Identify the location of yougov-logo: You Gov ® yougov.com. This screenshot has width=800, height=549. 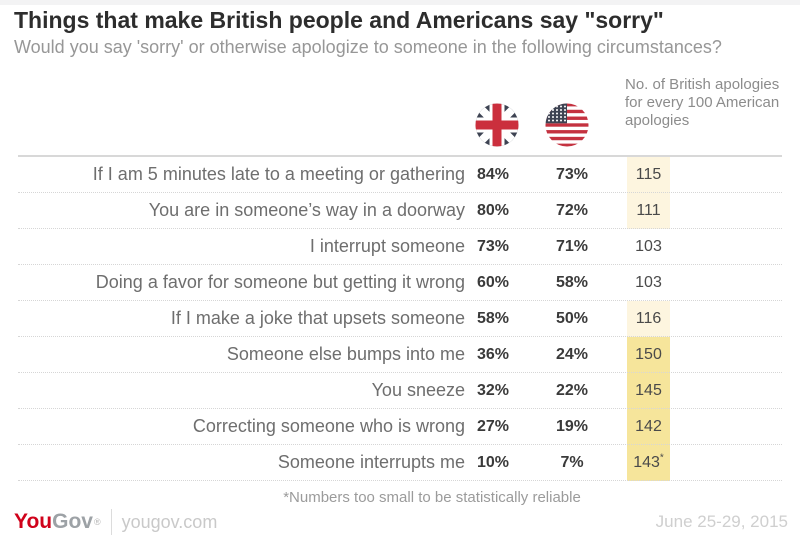
(115, 522).